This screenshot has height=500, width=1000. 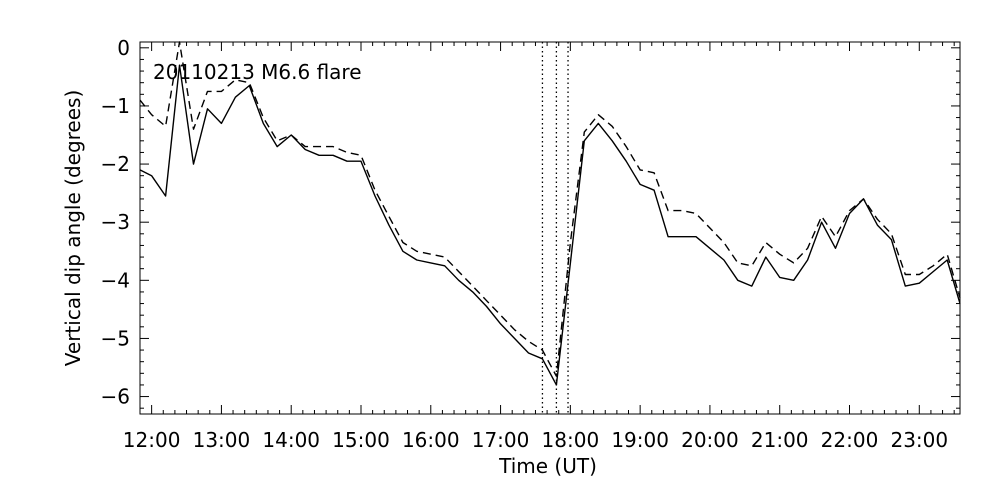 What do you see at coordinates (850, 440) in the screenshot?
I see `x-tick-label: 22:00` at bounding box center [850, 440].